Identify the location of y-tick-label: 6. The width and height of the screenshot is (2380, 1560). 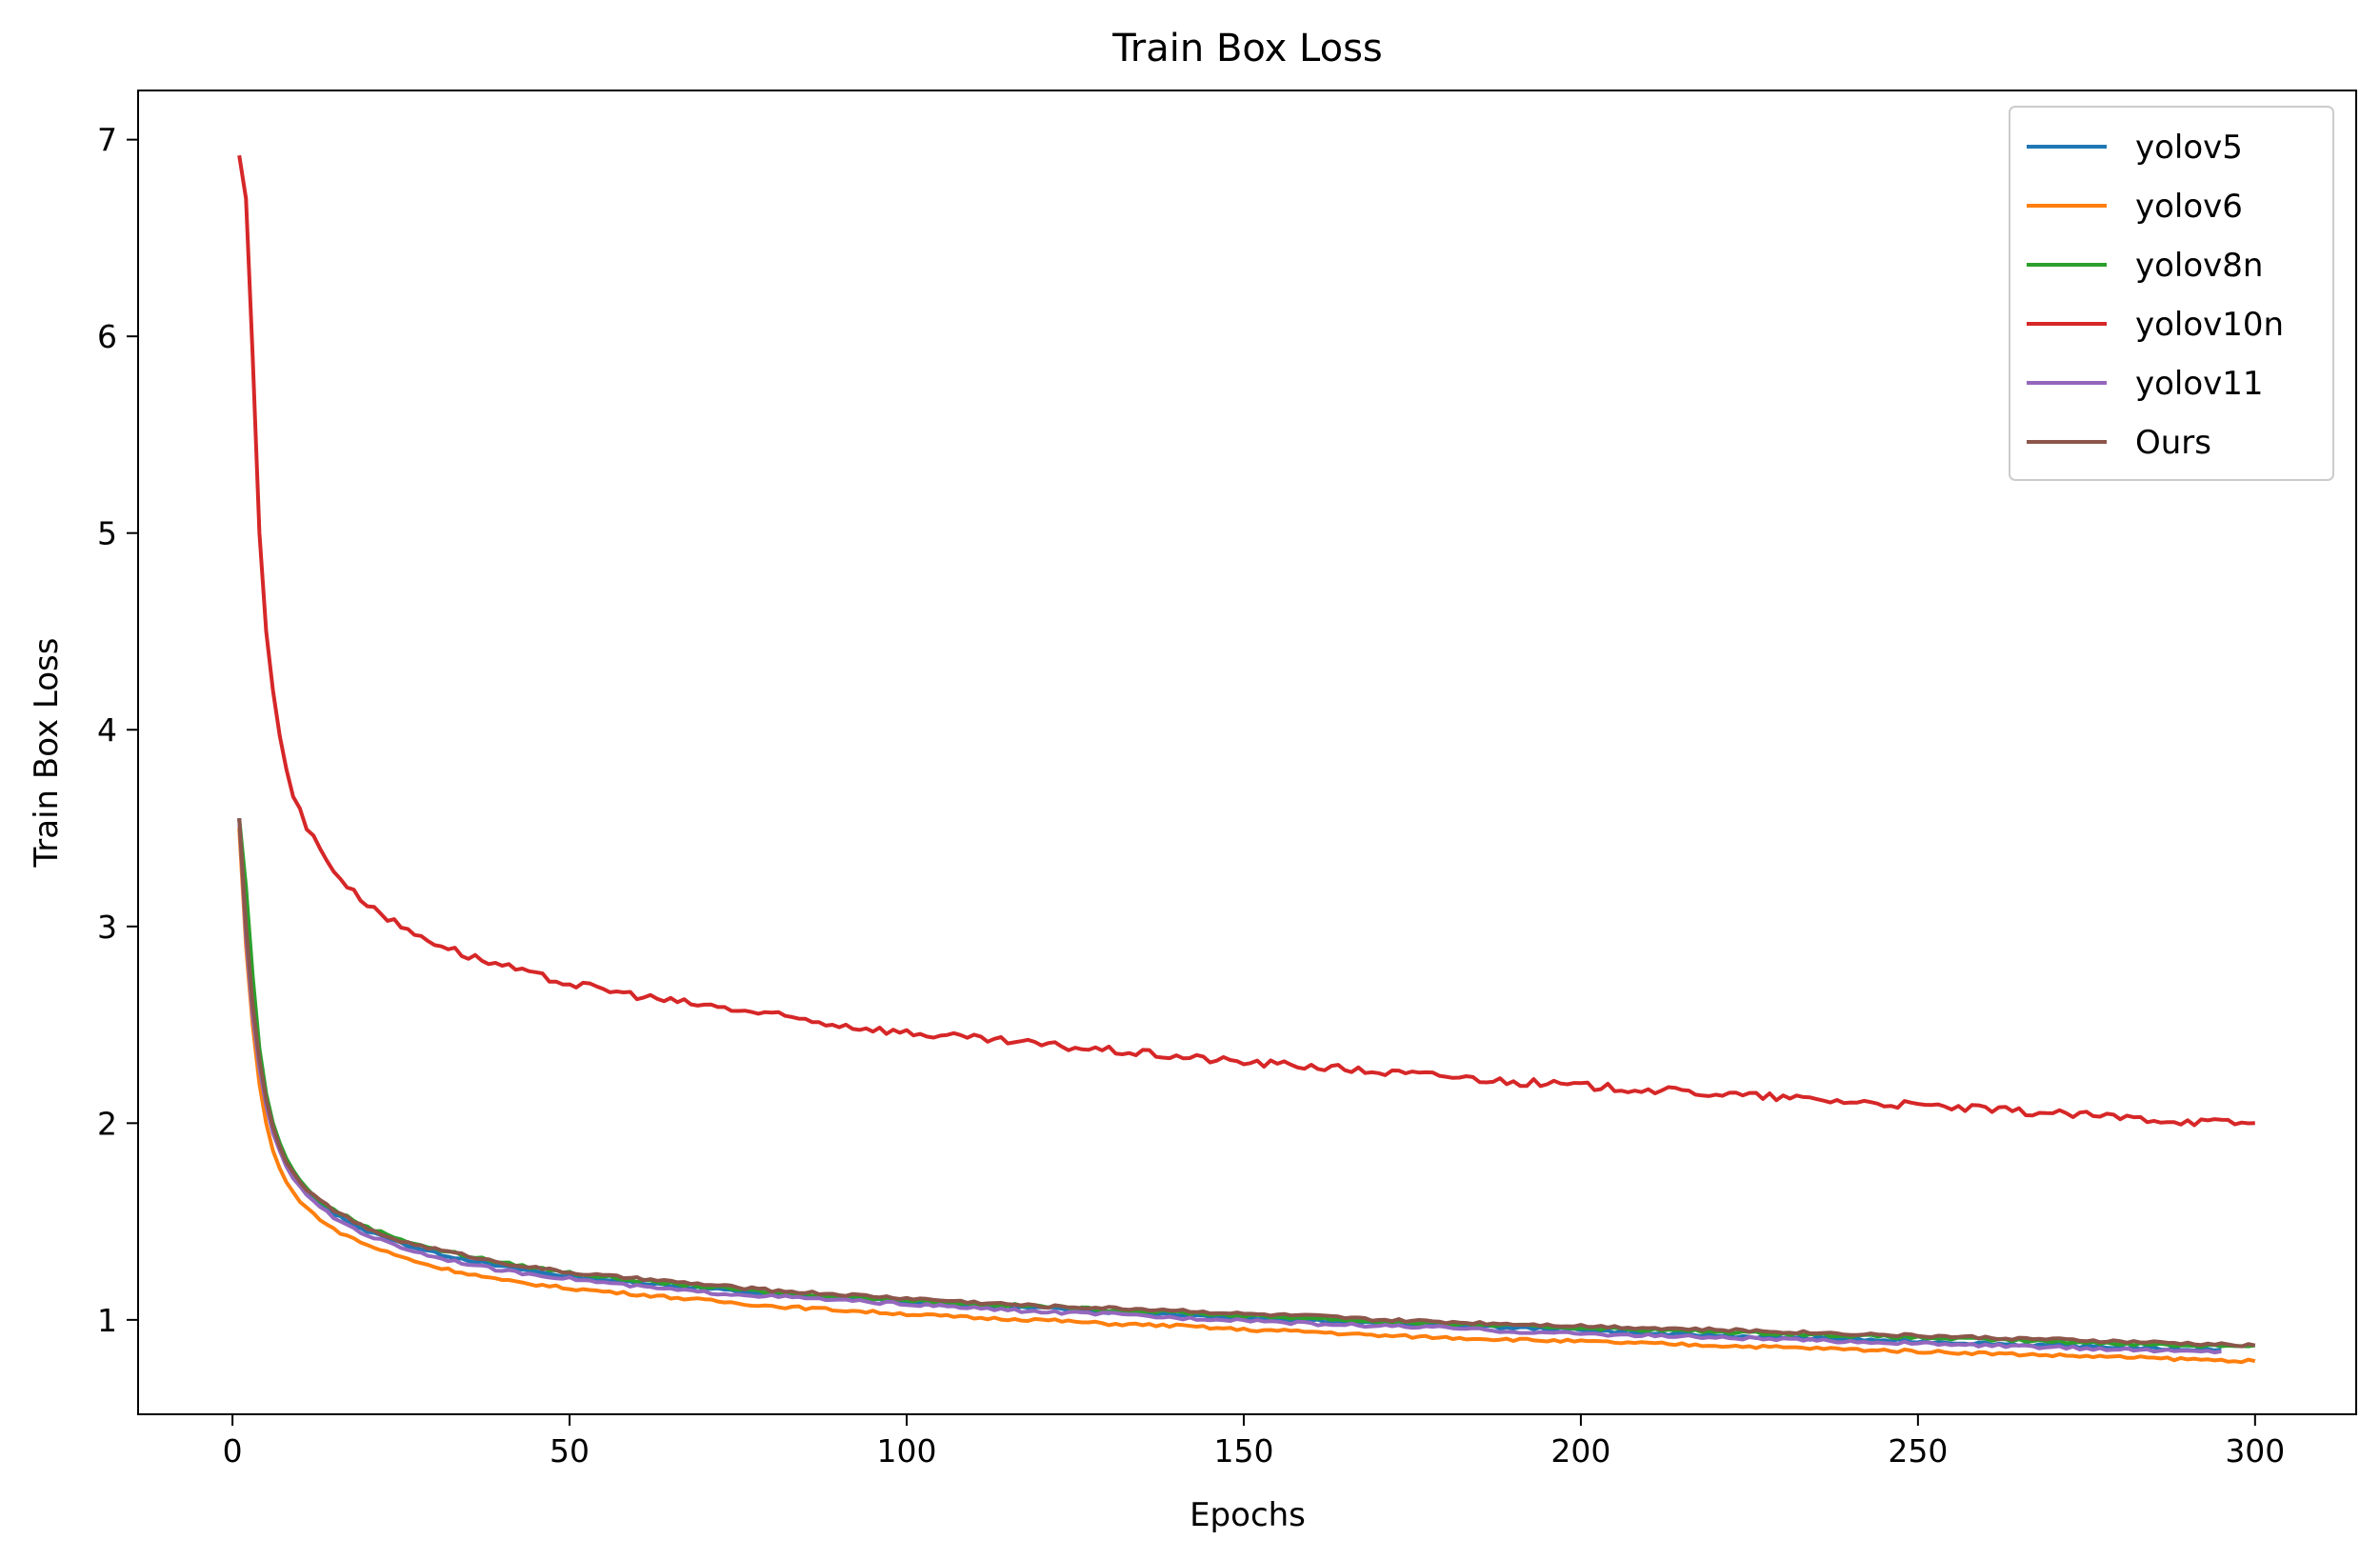
(107, 336).